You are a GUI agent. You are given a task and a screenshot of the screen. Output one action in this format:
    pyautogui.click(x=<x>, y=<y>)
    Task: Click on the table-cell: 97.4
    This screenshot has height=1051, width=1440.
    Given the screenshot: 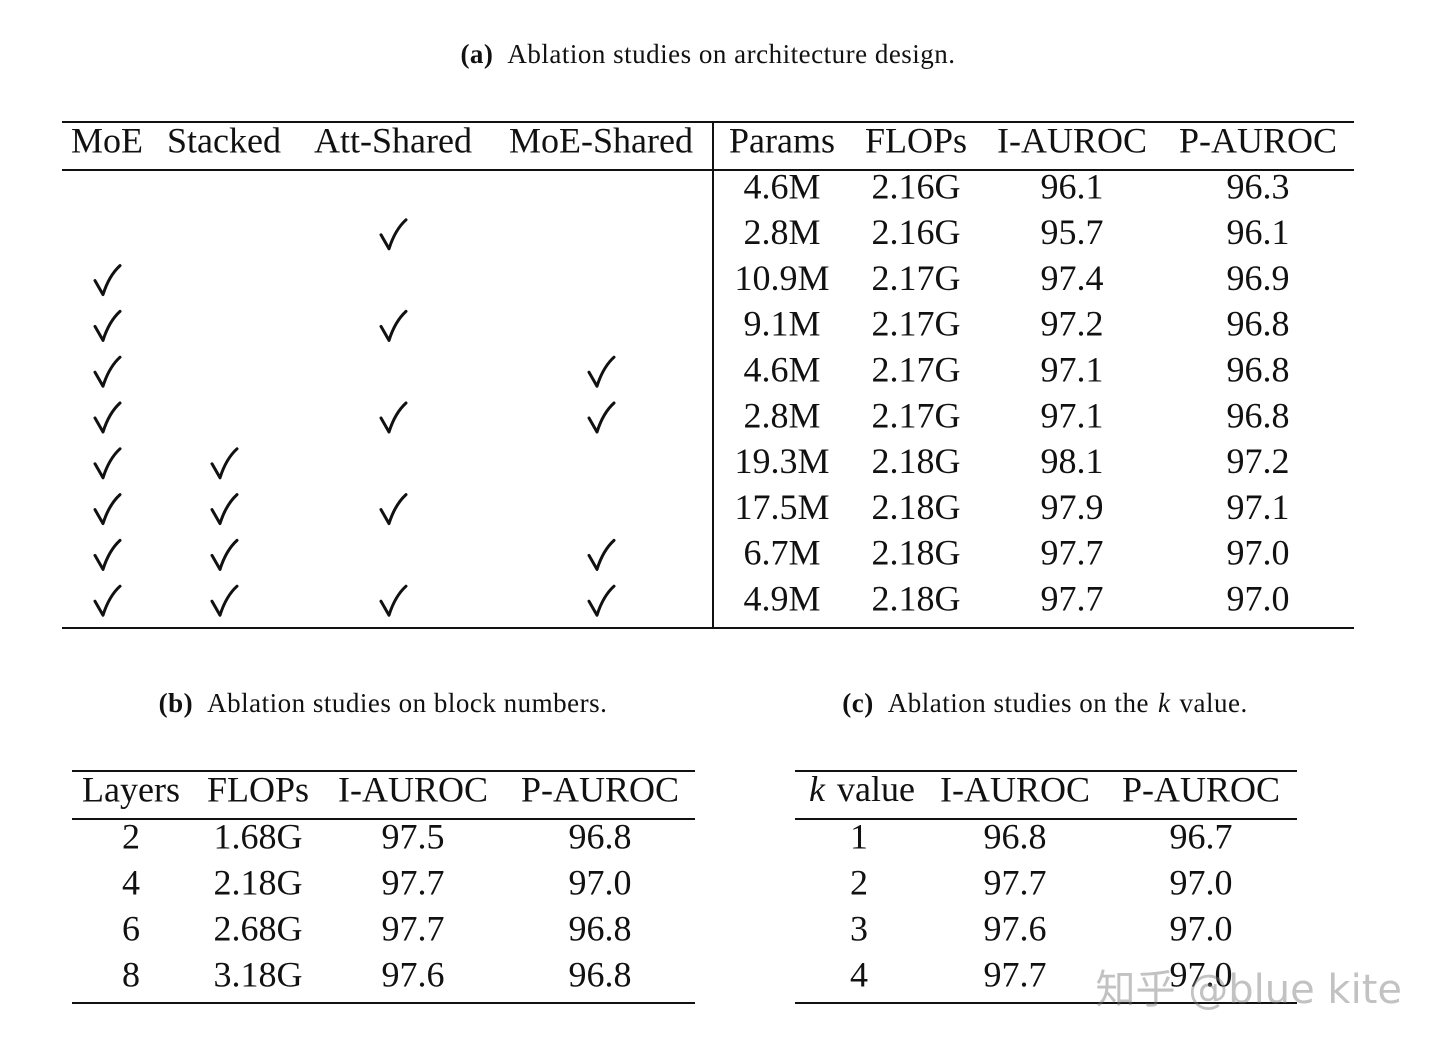 What is the action you would take?
    pyautogui.click(x=1072, y=278)
    